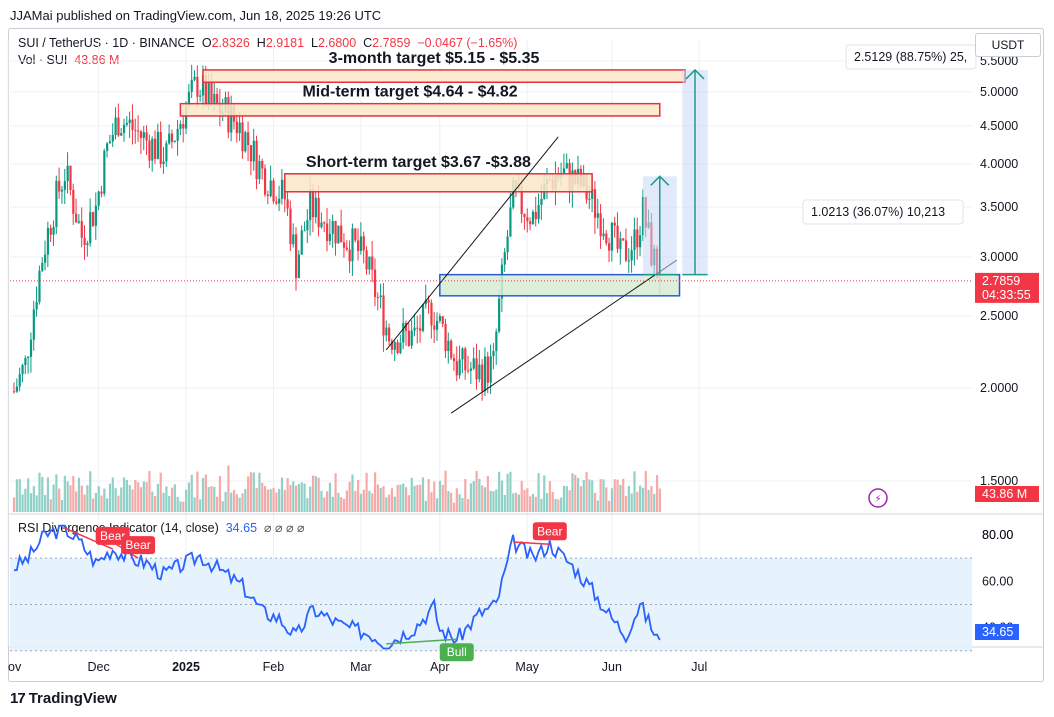 This screenshot has width=1054, height=717. What do you see at coordinates (420, 109) in the screenshot?
I see `target-zone` at bounding box center [420, 109].